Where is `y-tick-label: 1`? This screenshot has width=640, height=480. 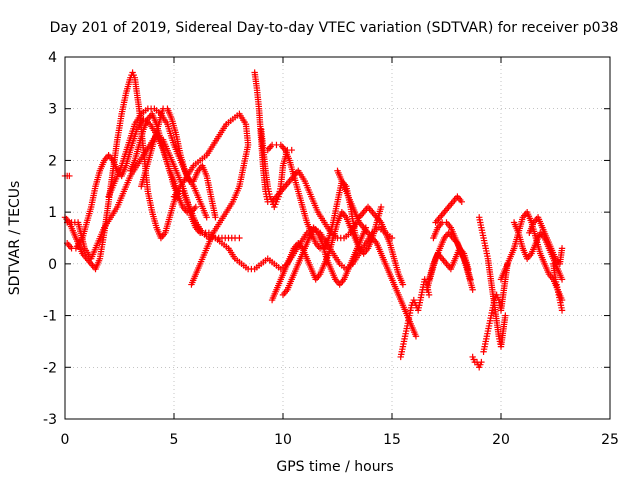
y-tick-label: 1 is located at coordinates (52, 213).